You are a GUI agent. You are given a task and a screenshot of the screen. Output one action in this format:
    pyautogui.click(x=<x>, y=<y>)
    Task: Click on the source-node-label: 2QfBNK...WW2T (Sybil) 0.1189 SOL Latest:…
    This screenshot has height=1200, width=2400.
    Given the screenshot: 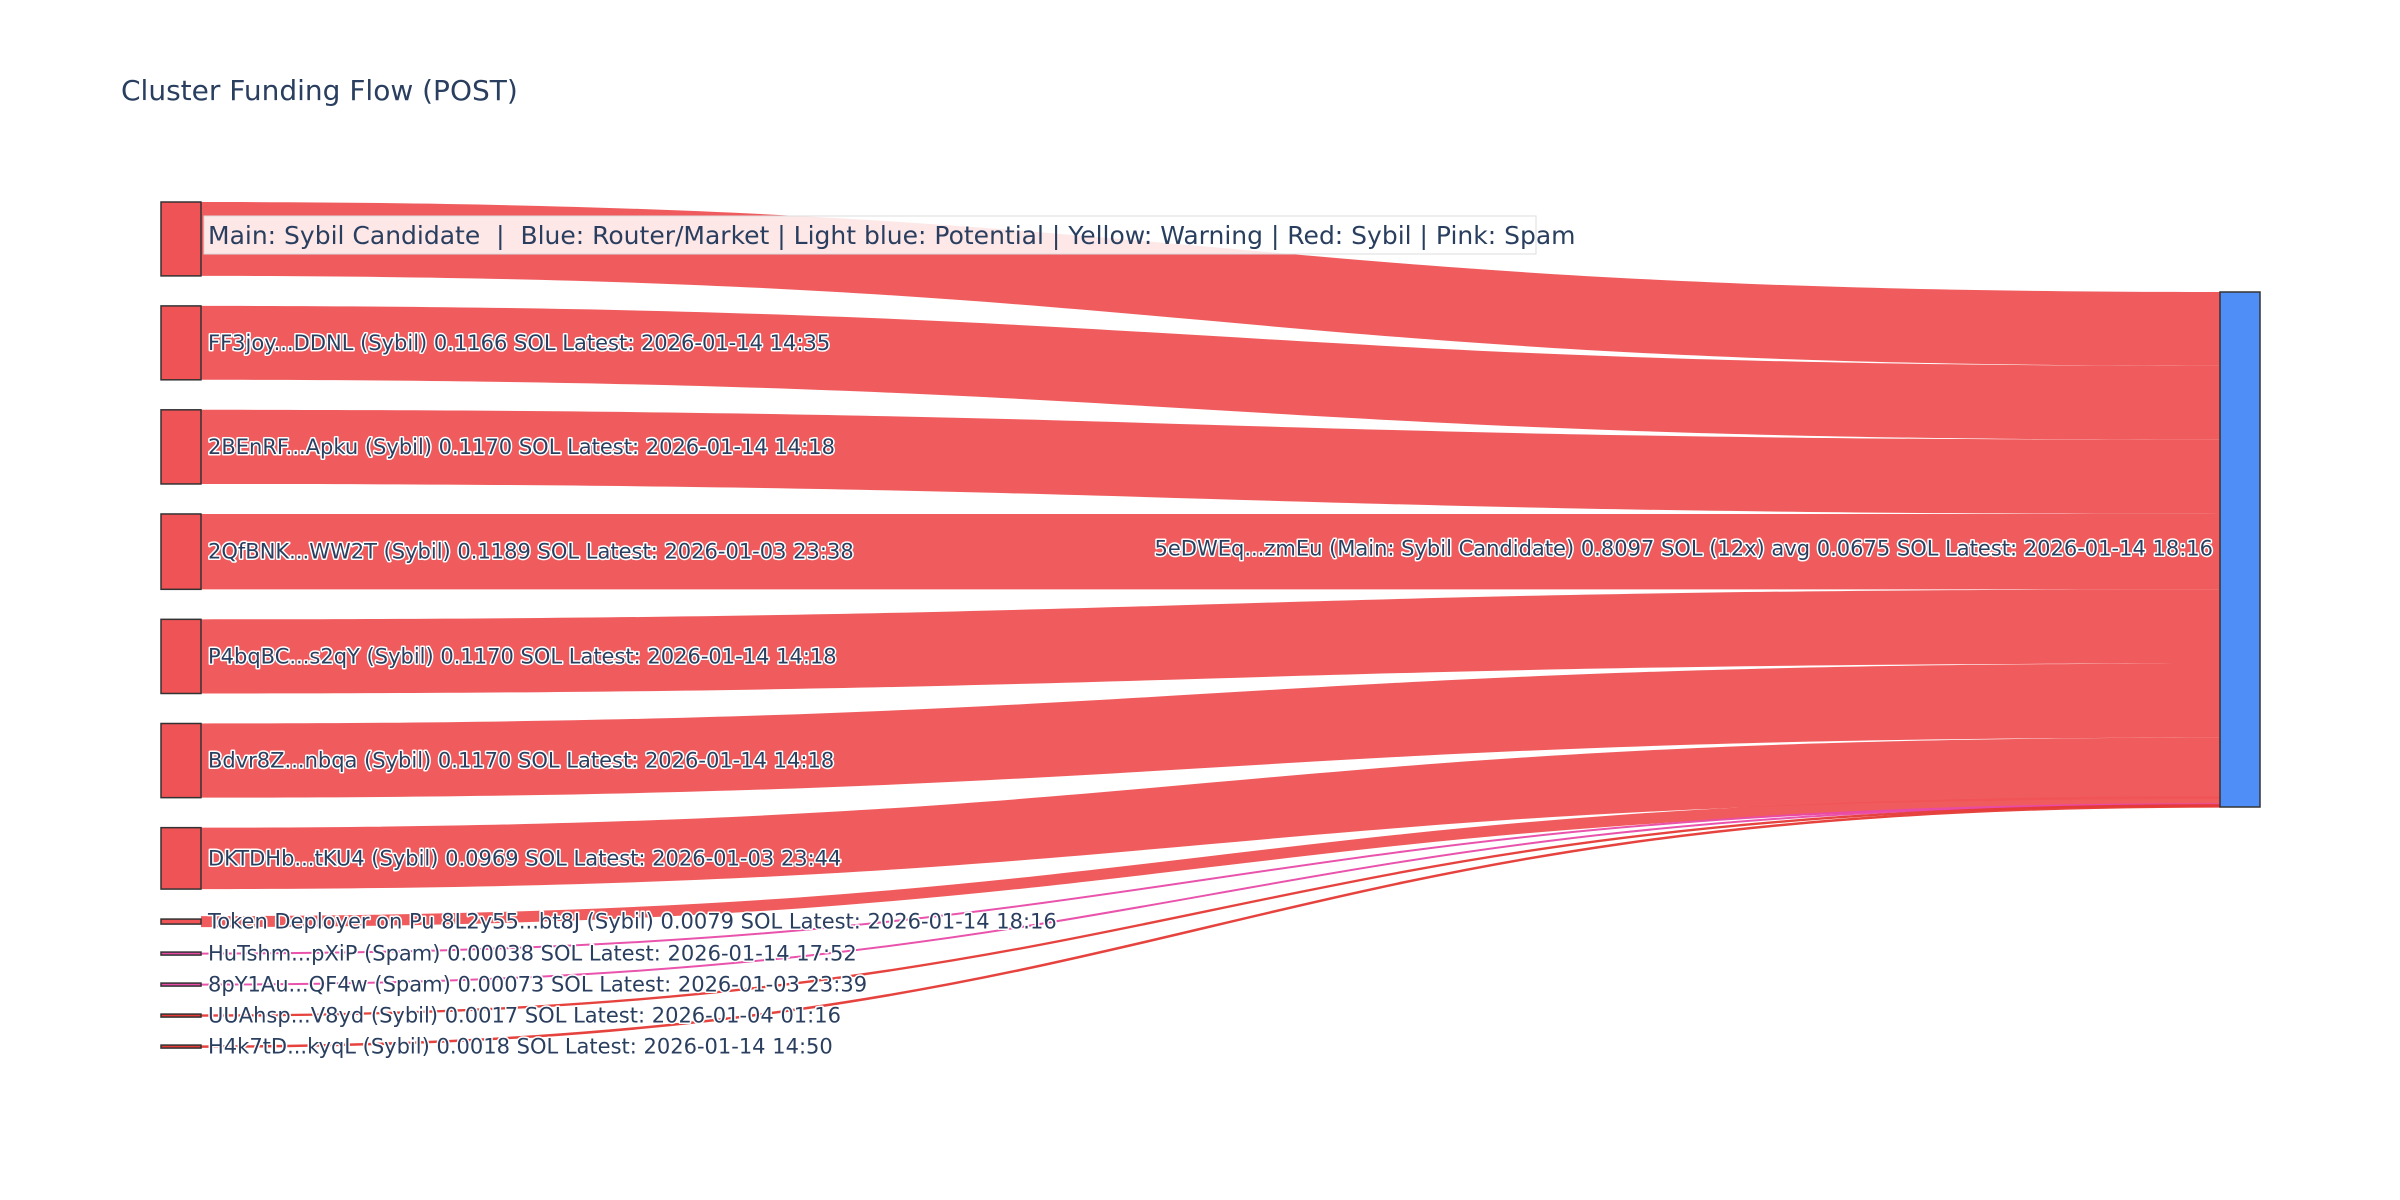 What is the action you would take?
    pyautogui.click(x=531, y=552)
    